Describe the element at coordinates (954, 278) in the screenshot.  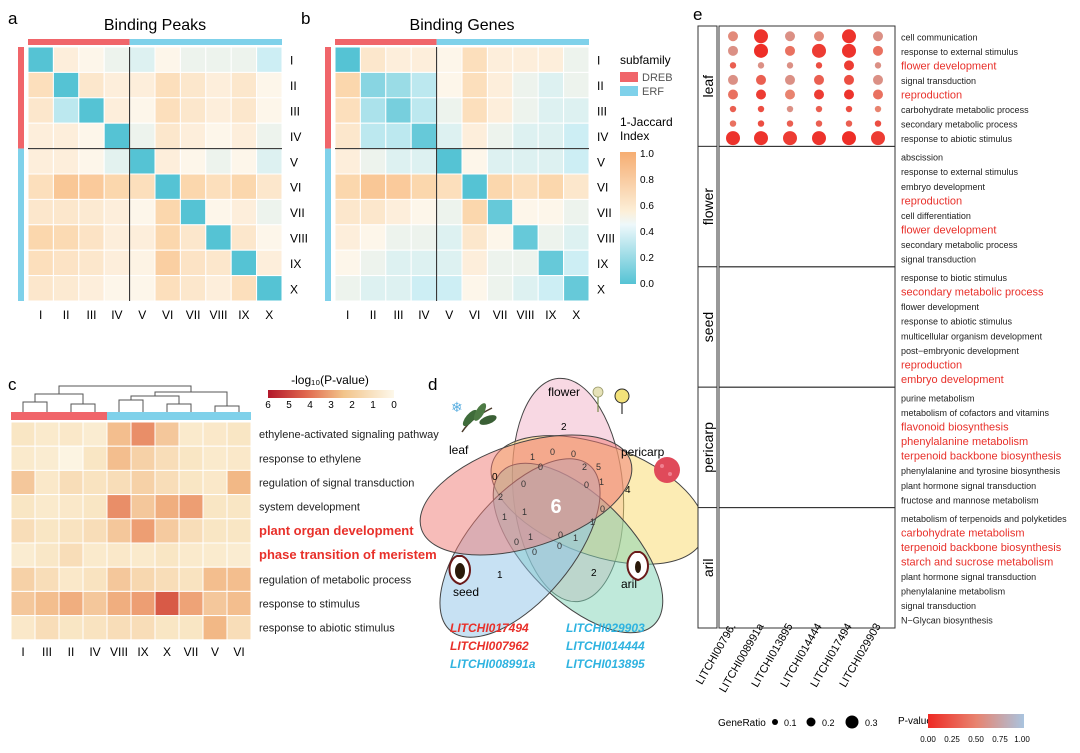
I see `term-label: response to biotic stimulus` at that location.